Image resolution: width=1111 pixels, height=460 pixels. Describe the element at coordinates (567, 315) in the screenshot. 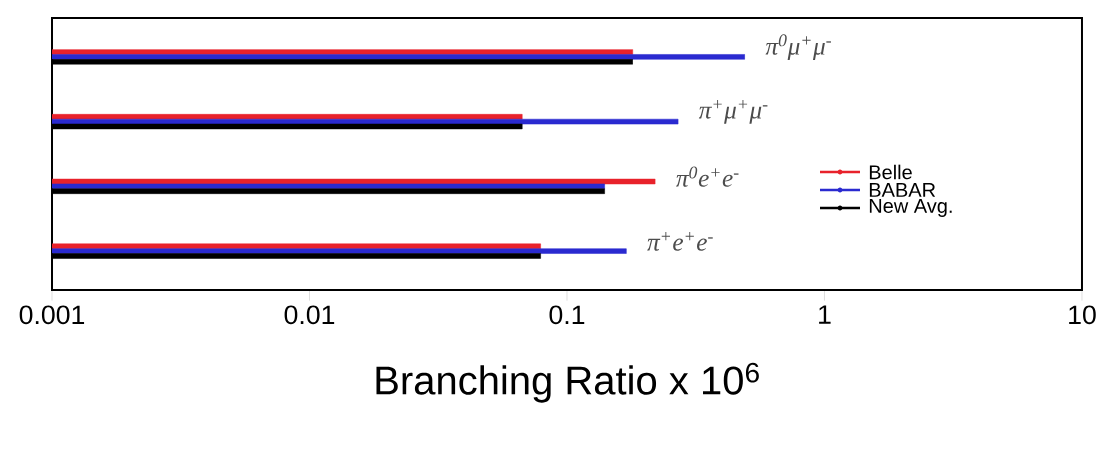

I see `x-tick-label: 0.1` at that location.